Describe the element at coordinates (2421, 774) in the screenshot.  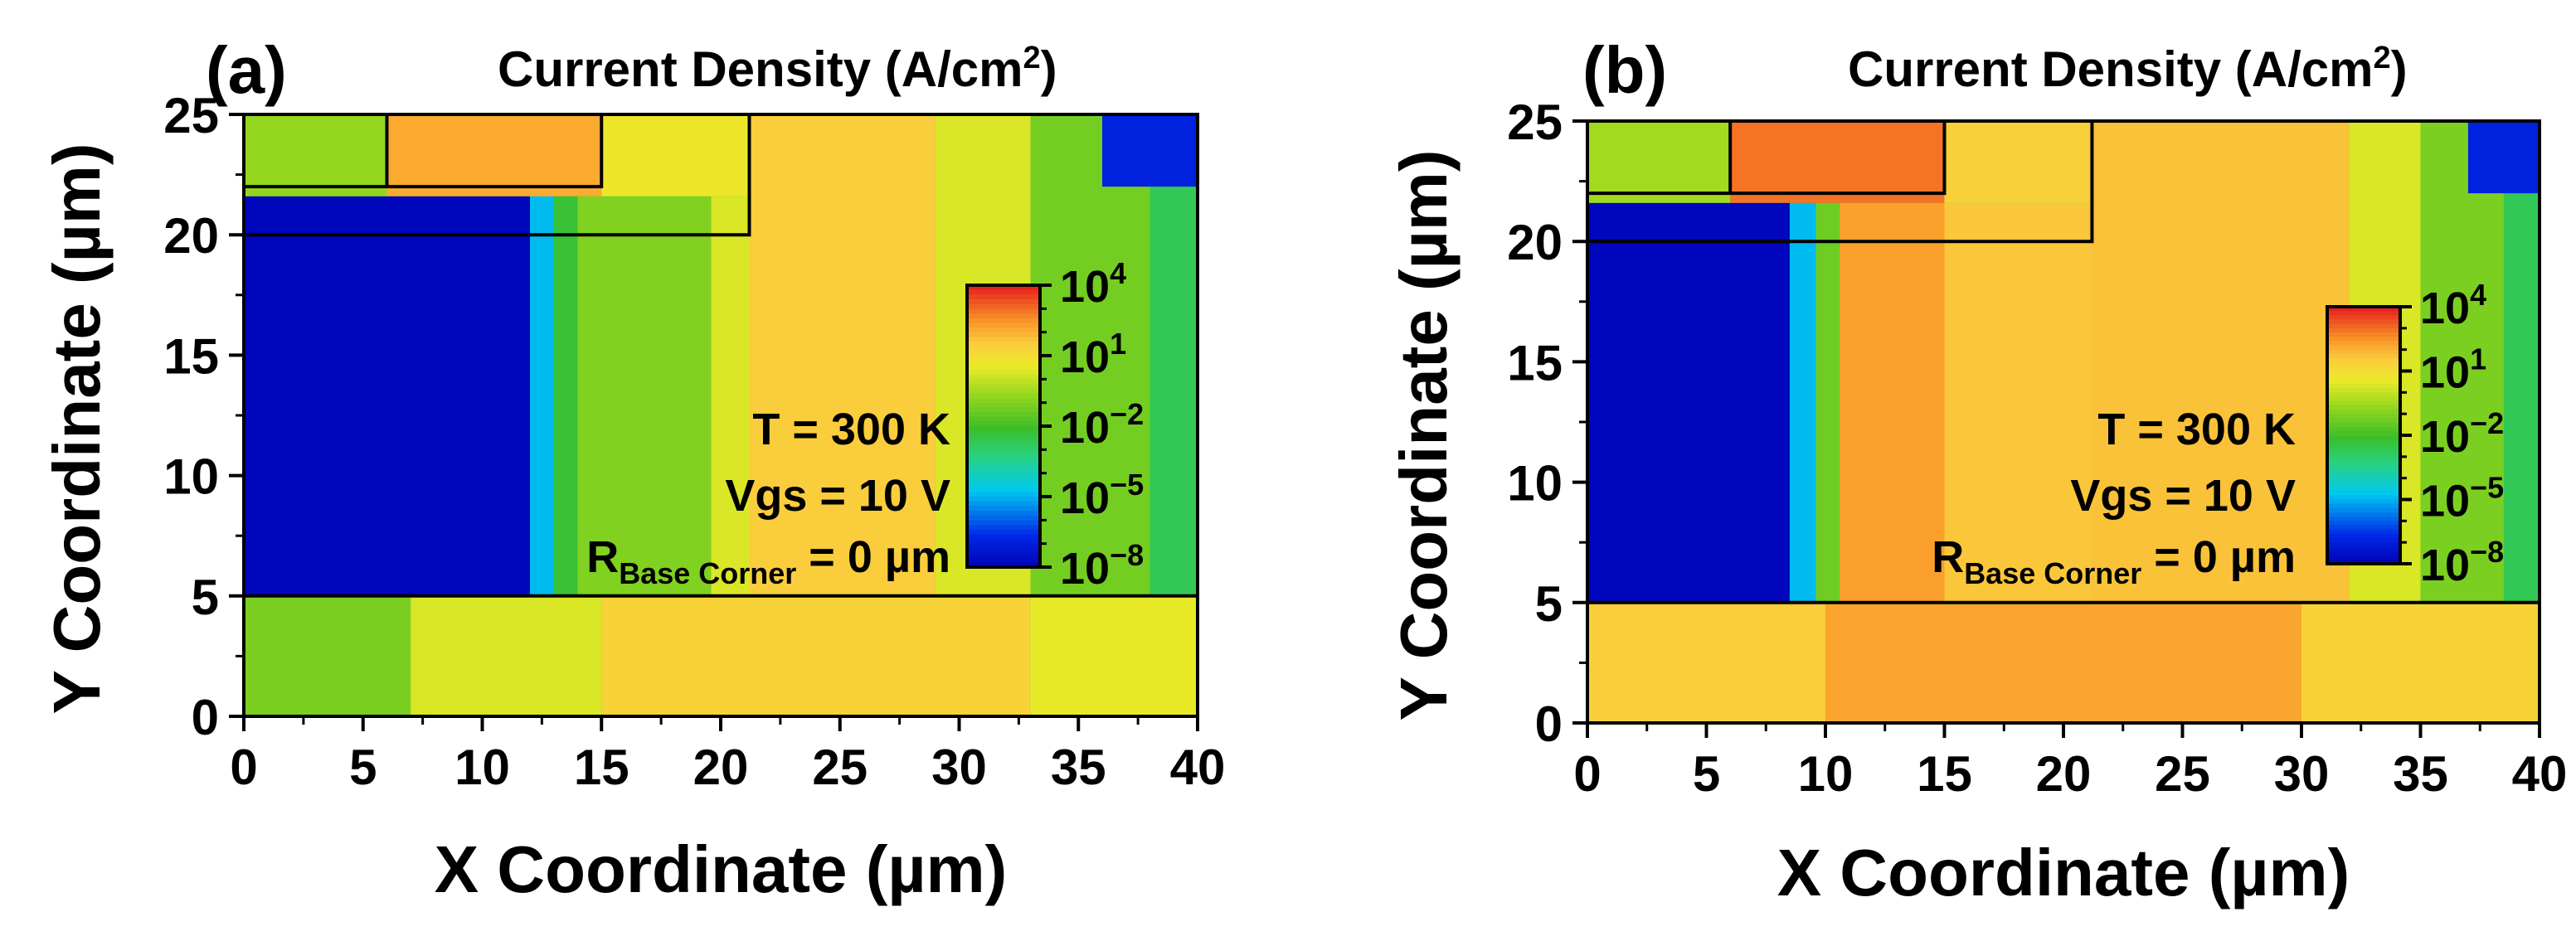
I see `x-tick-label: 35` at that location.